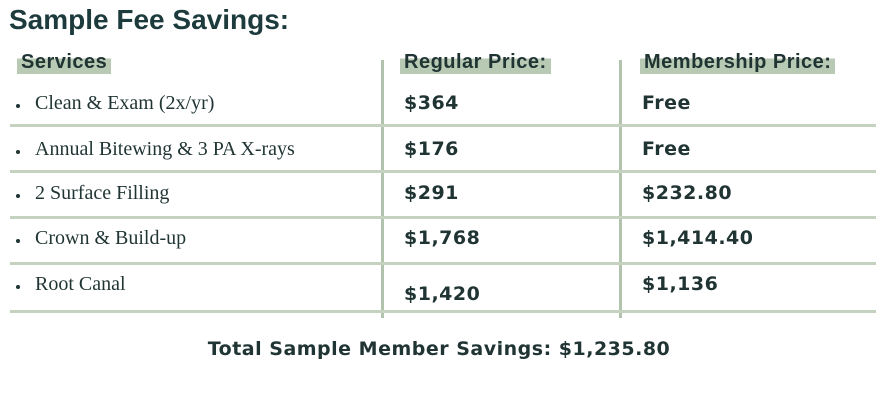 Image resolution: width=878 pixels, height=411 pixels. I want to click on column-header: Membership Price:, so click(738, 62).